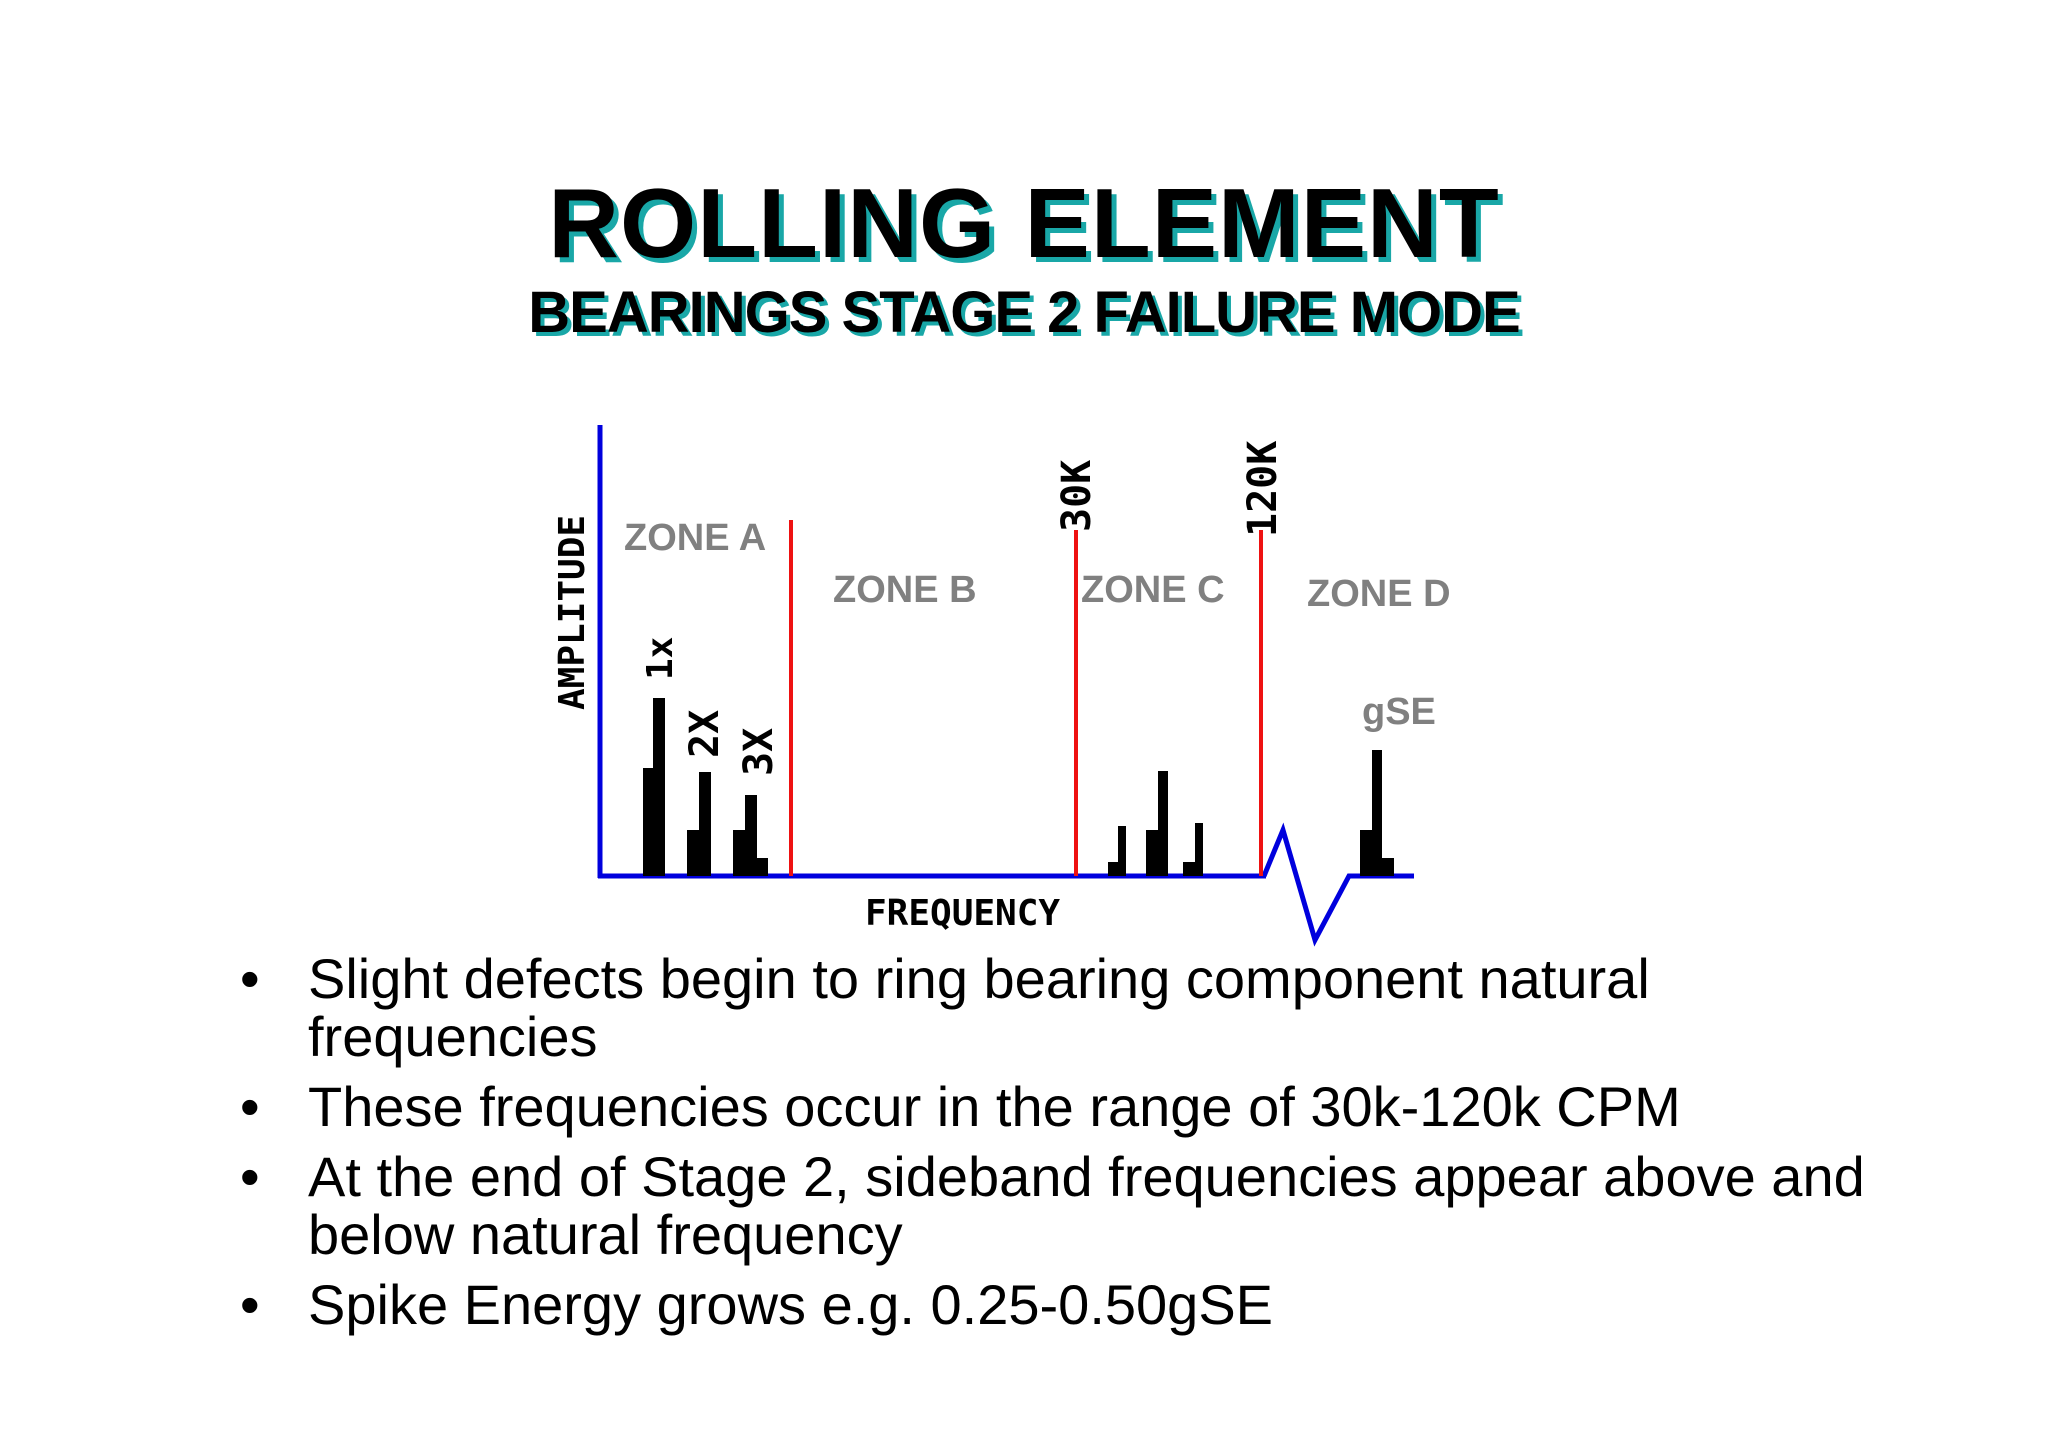 The height and width of the screenshot is (1447, 2048). I want to click on peak-2x-base, so click(693, 853).